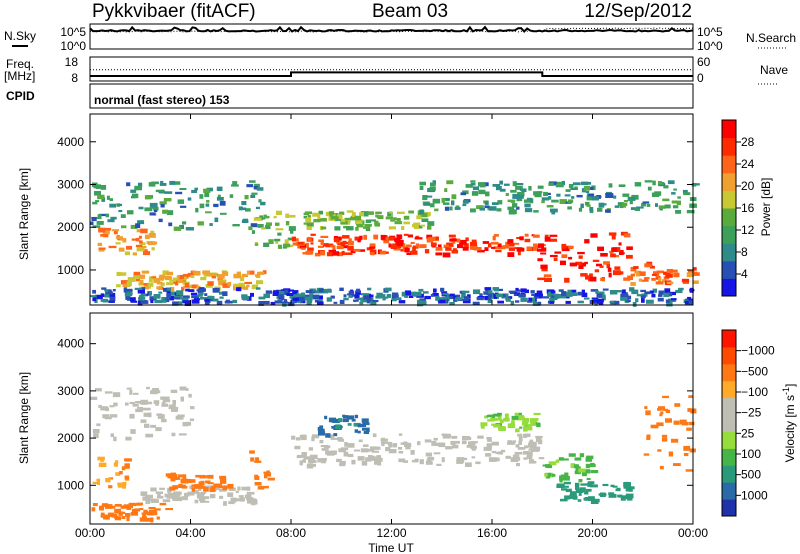 Image resolution: width=800 pixels, height=554 pixels. Describe the element at coordinates (391, 533) in the screenshot. I see `x-tick-label: 12:00` at that location.